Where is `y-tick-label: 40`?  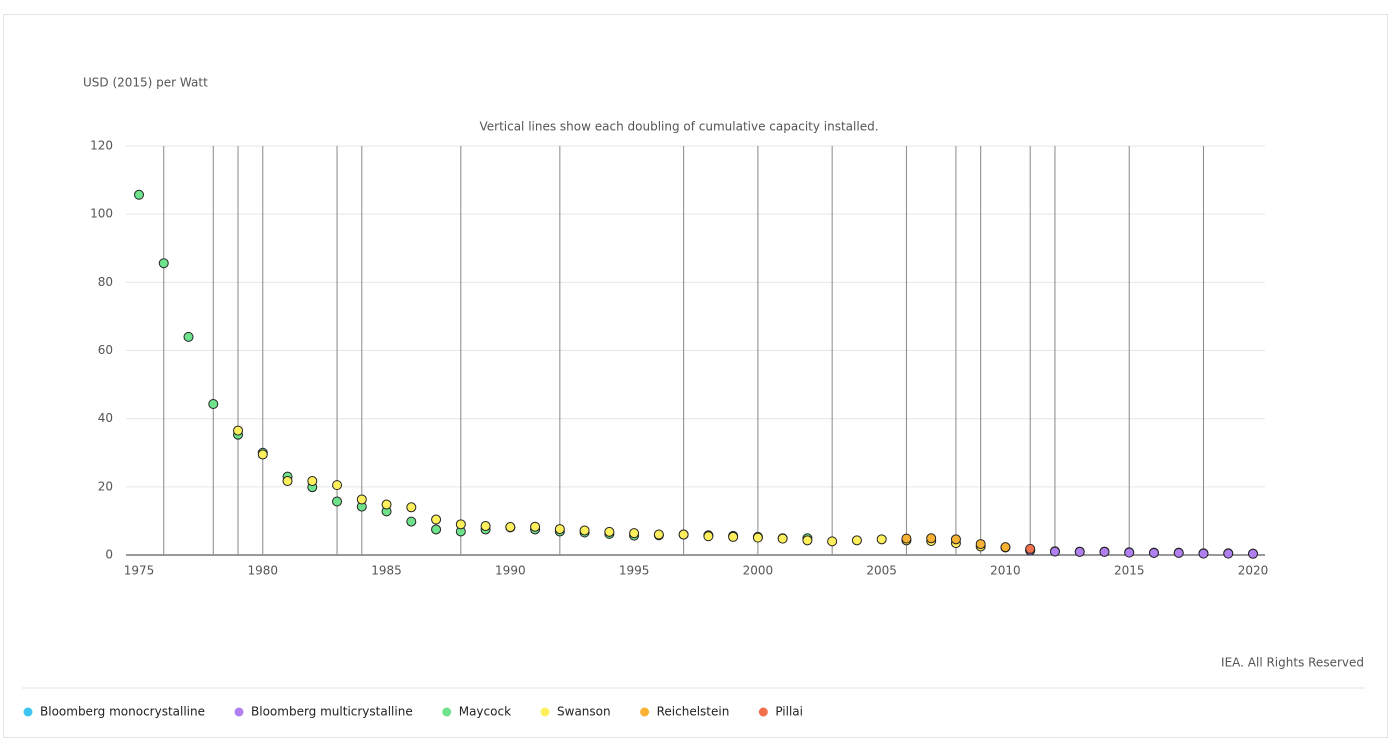
y-tick-label: 40 is located at coordinates (105, 418).